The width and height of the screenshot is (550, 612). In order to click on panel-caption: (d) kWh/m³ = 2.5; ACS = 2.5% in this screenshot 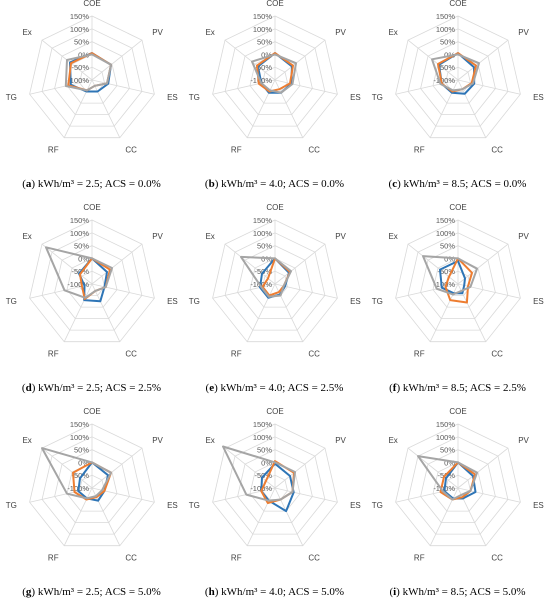, I will do `click(91, 388)`.